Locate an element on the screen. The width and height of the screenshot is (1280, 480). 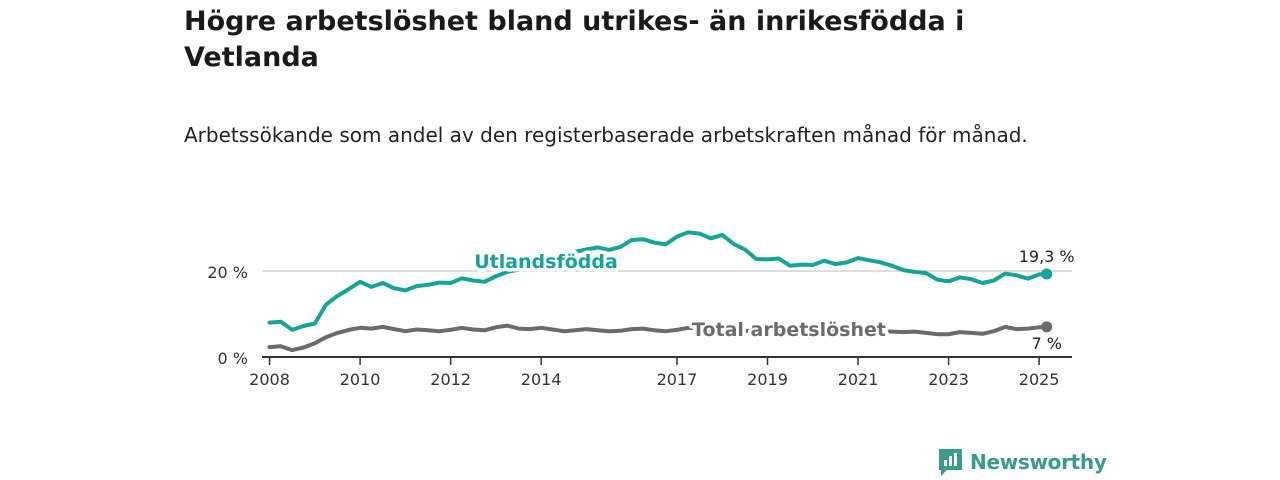
y-axis-ticks: 0 % 20 % is located at coordinates (227, 315).